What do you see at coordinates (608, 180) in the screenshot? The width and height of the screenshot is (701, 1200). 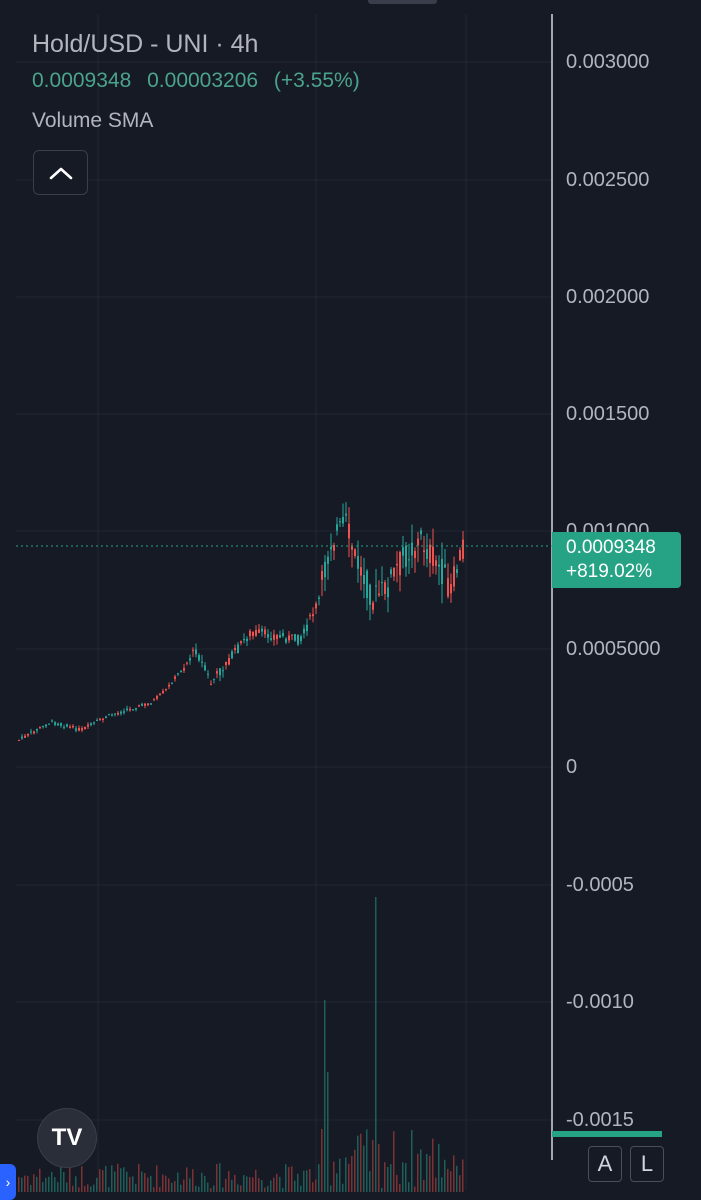 I see `axis-tick-label: 0.002500` at bounding box center [608, 180].